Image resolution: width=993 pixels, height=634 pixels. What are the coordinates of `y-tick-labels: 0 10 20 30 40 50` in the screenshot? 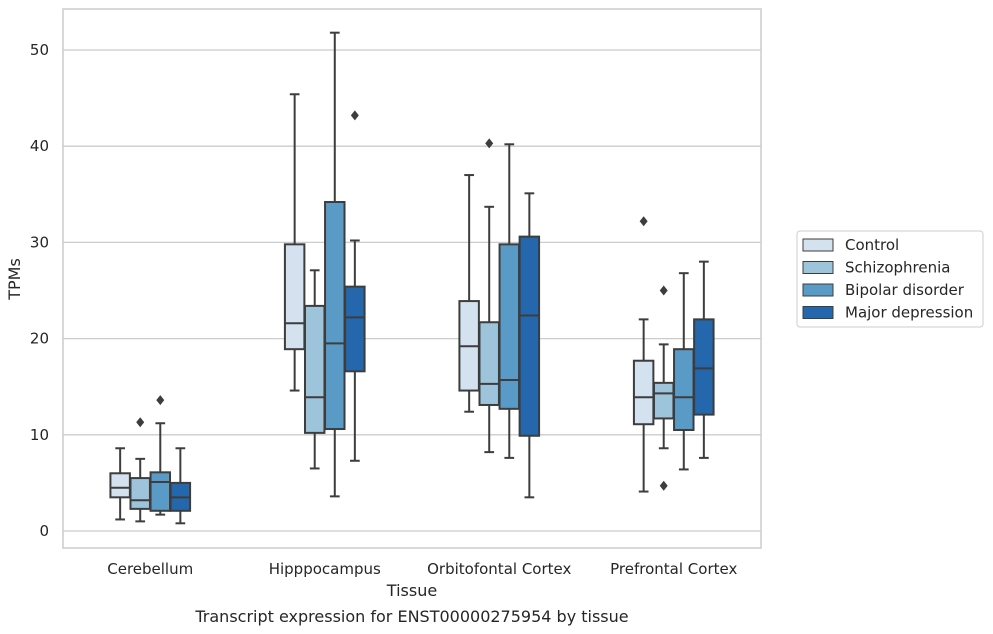 It's located at (39, 290).